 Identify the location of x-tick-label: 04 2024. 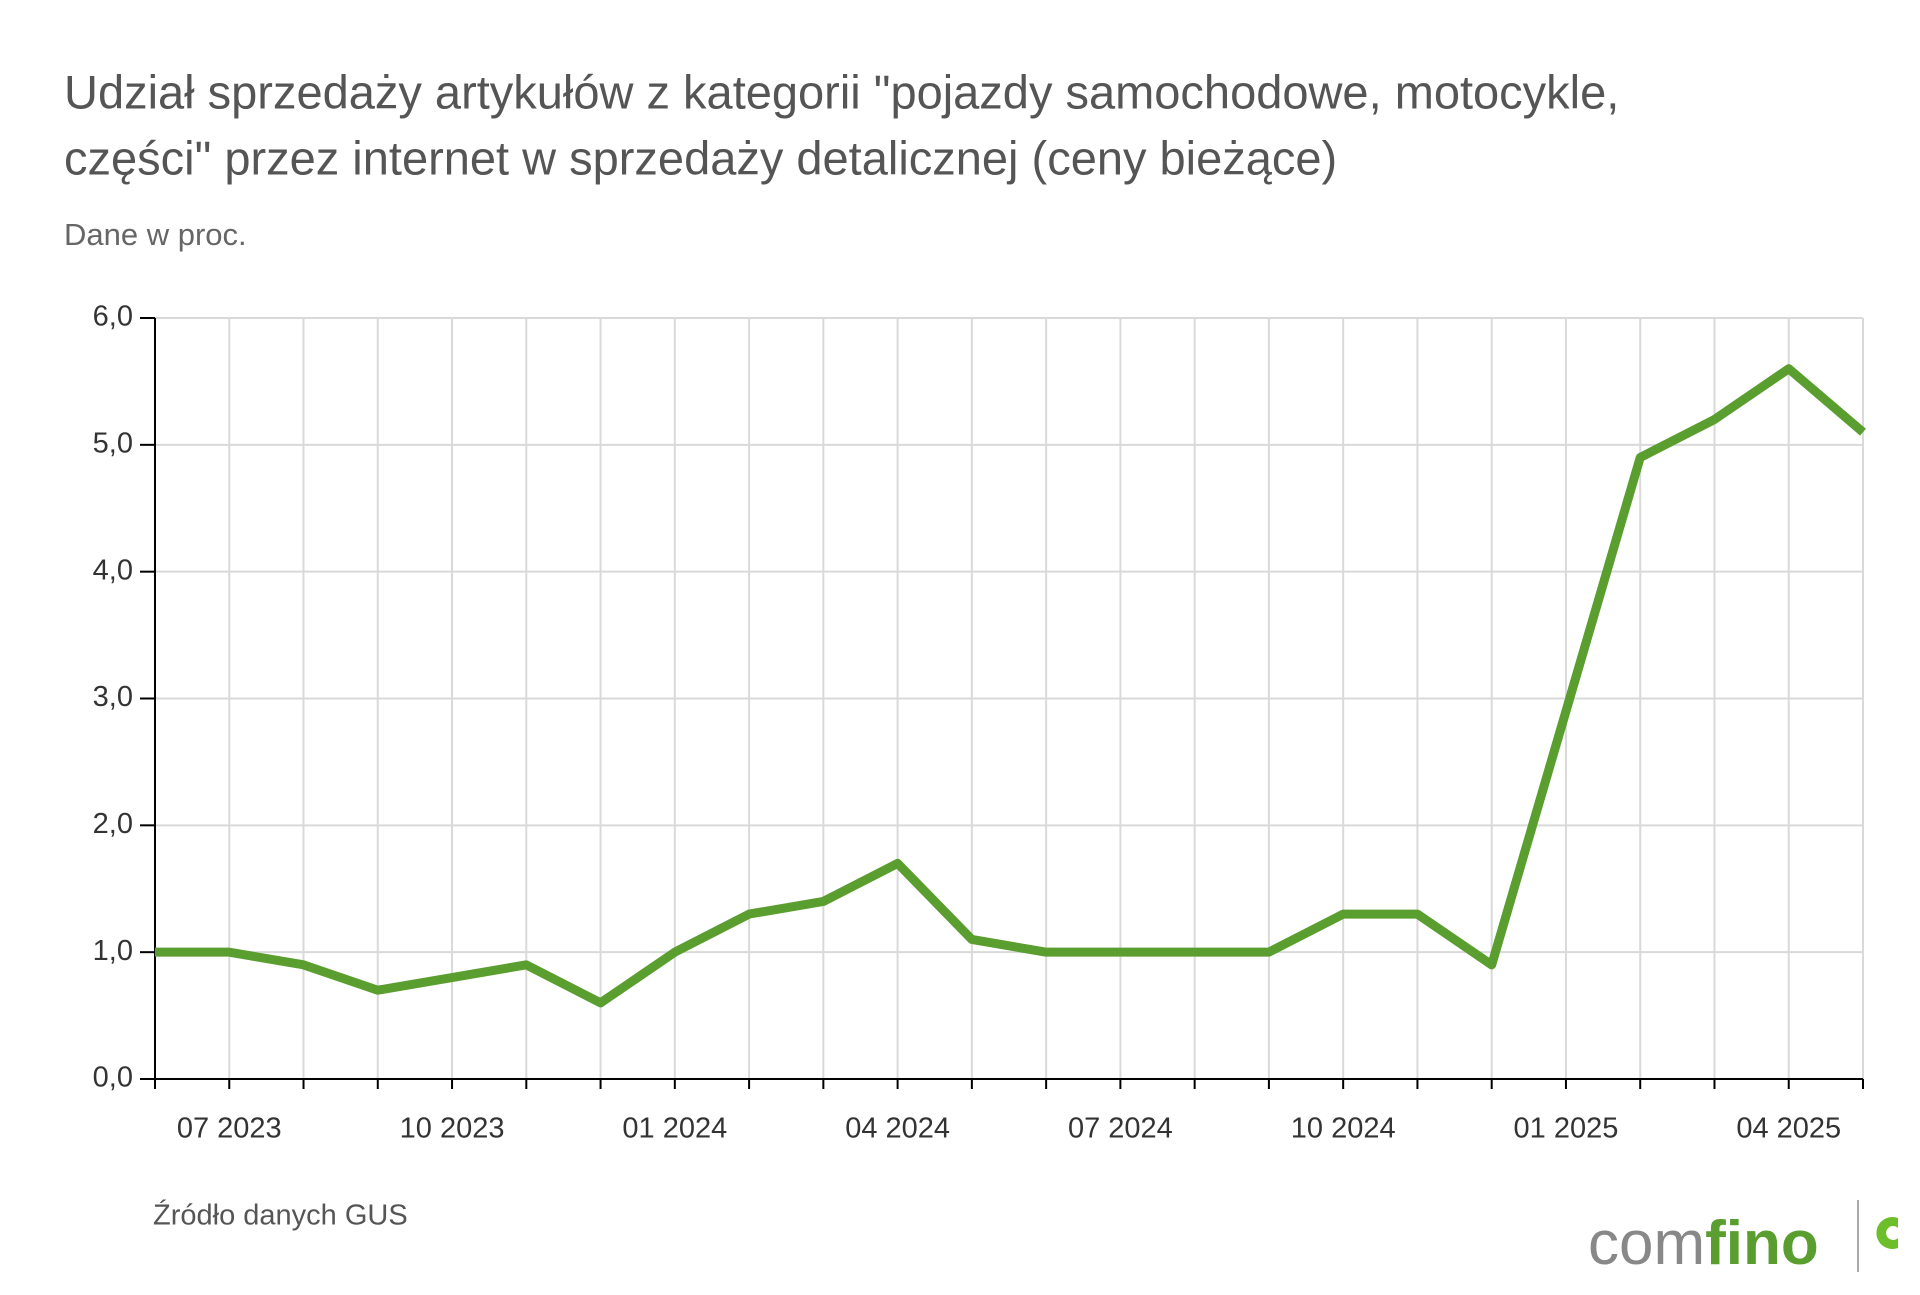
(897, 1129).